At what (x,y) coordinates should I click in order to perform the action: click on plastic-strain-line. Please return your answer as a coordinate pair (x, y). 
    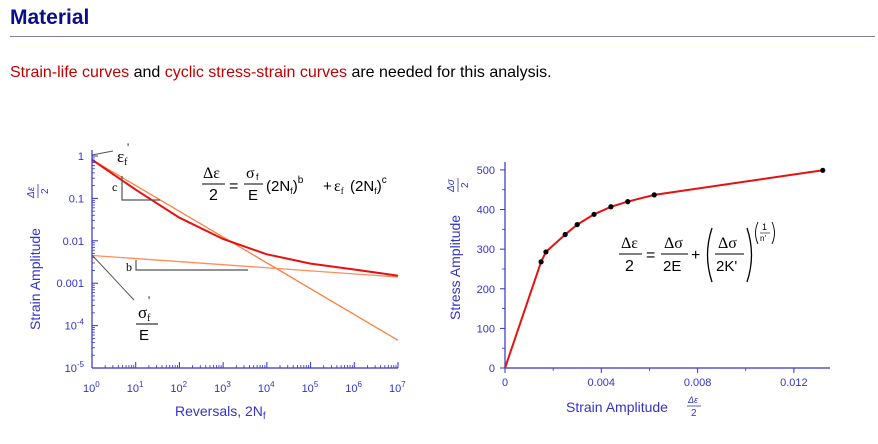
    Looking at the image, I should click on (245, 250).